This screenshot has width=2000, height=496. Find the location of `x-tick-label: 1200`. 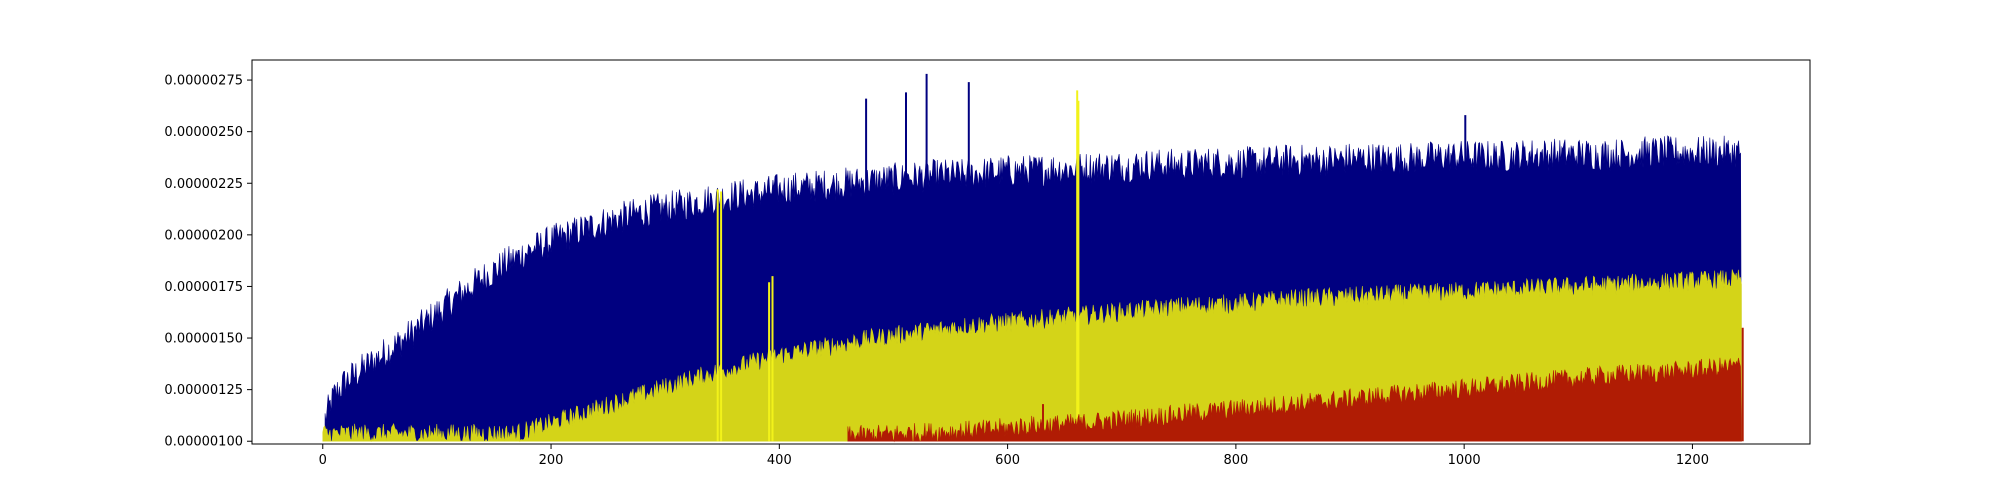

x-tick-label: 1200 is located at coordinates (1692, 460).